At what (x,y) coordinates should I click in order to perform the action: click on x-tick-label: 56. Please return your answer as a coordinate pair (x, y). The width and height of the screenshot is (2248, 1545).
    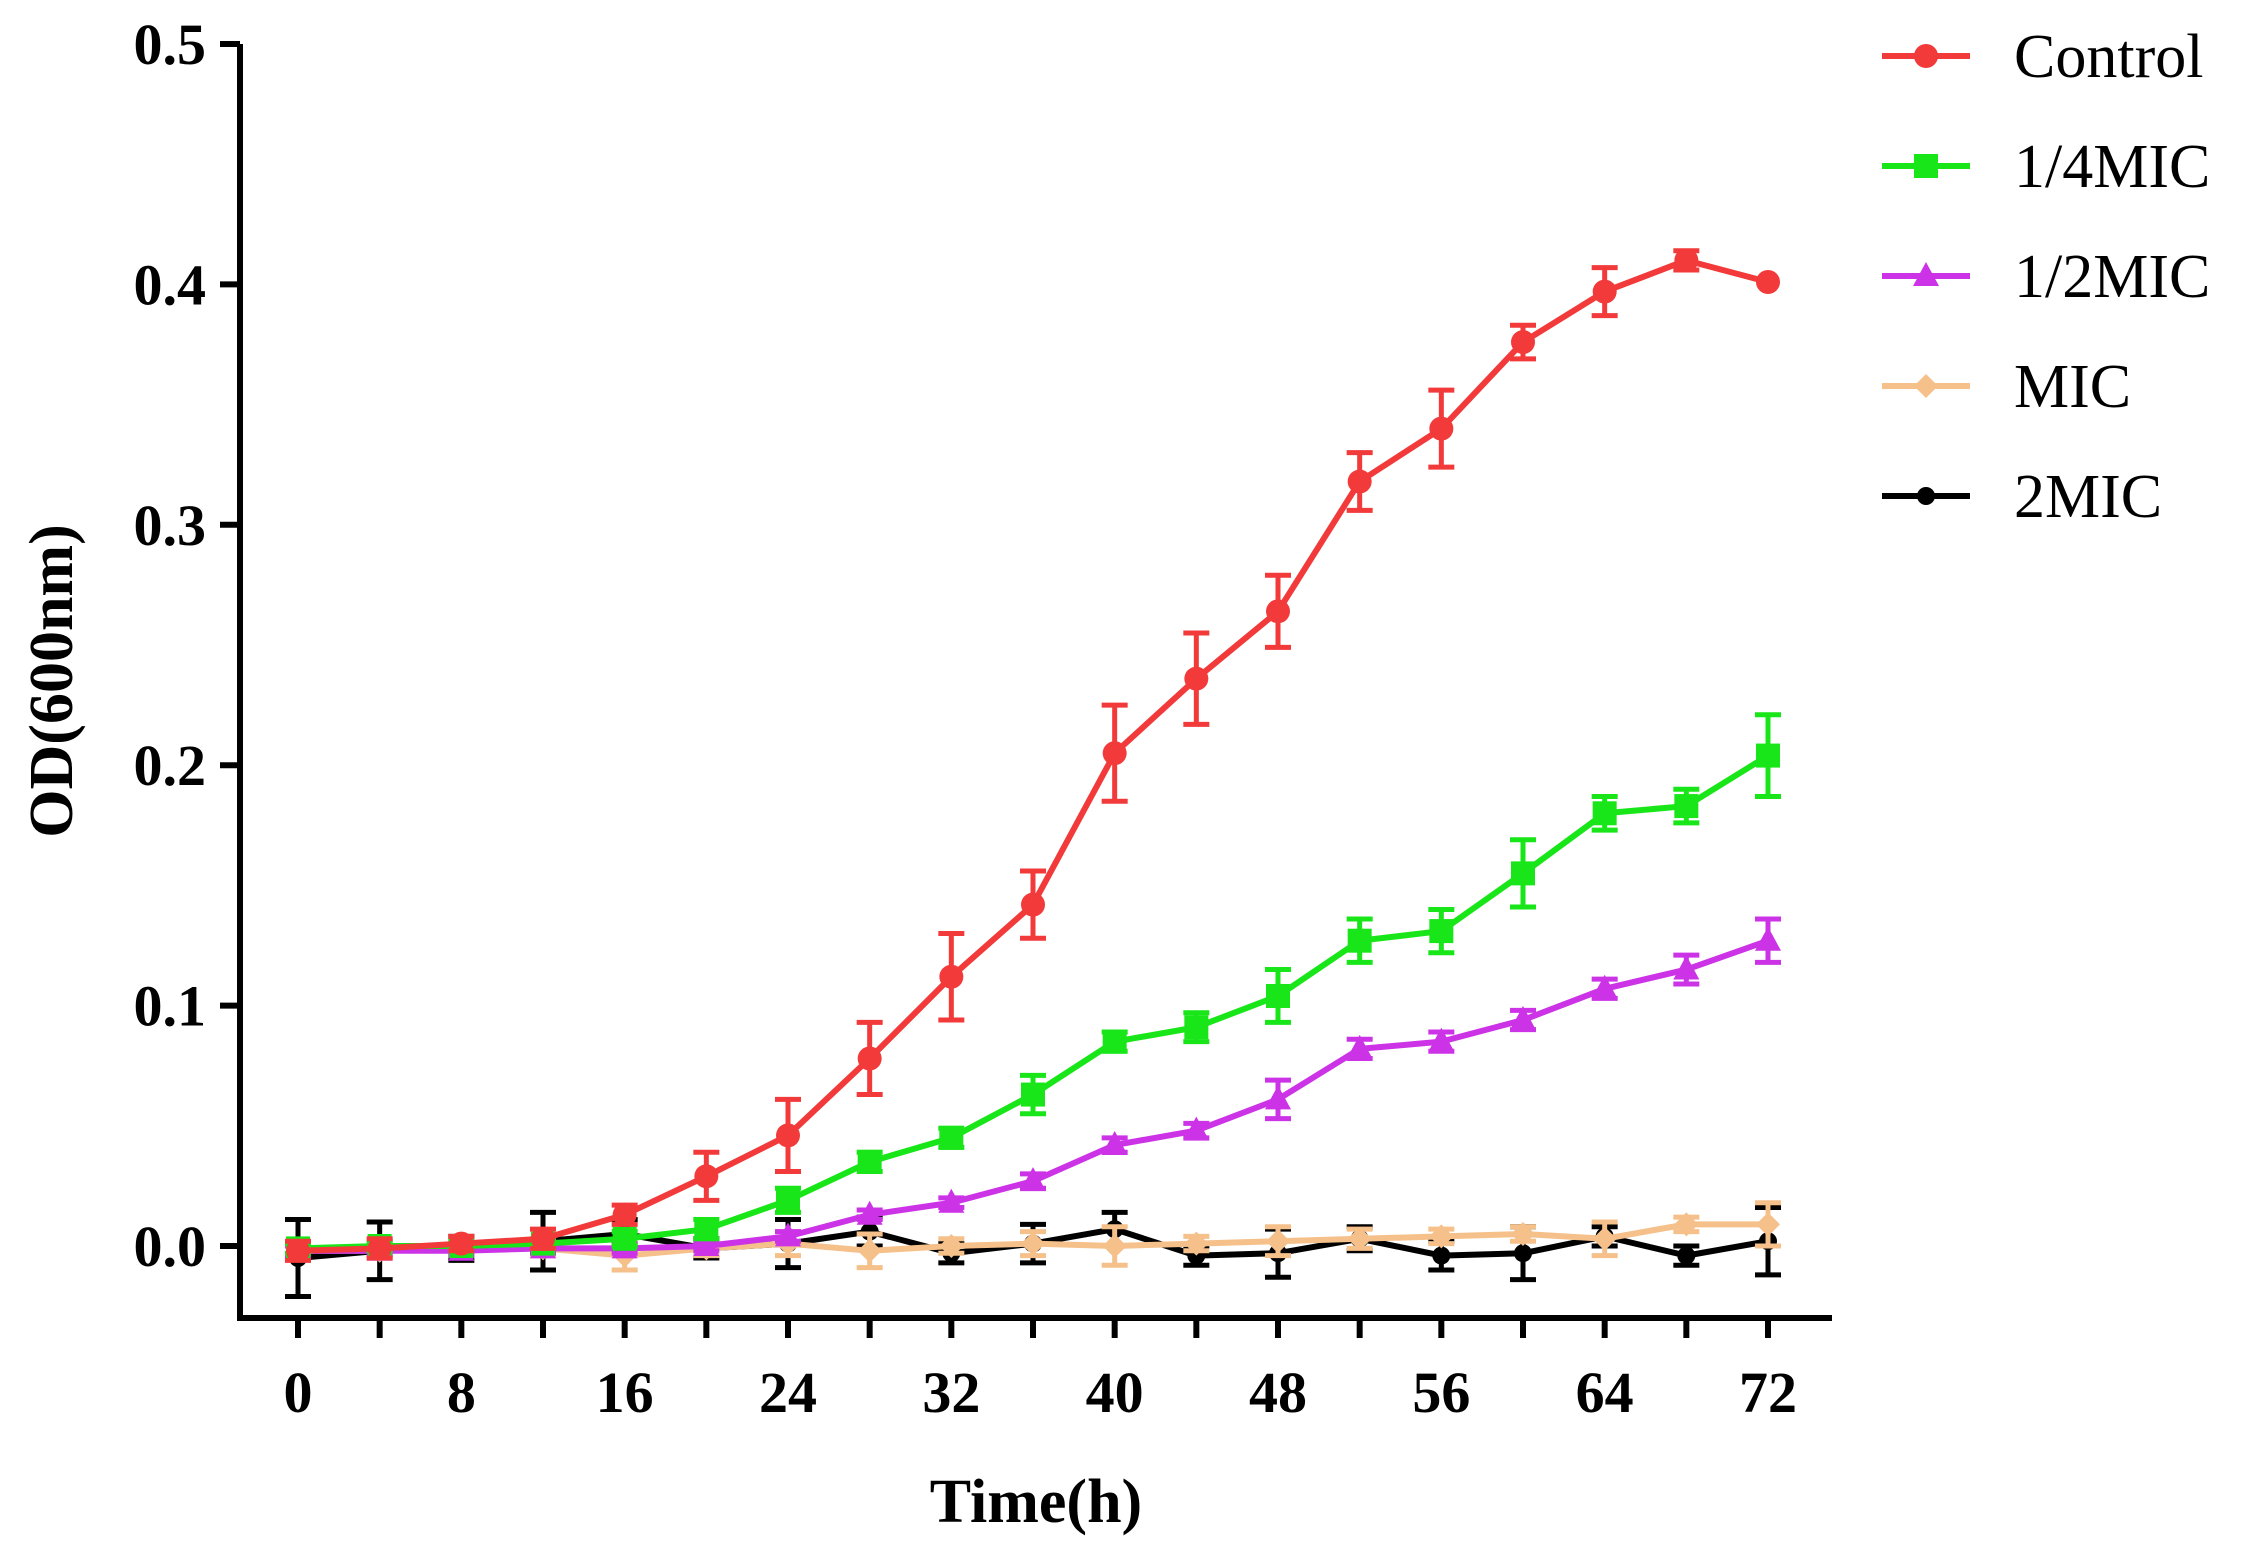
    Looking at the image, I should click on (1441, 1392).